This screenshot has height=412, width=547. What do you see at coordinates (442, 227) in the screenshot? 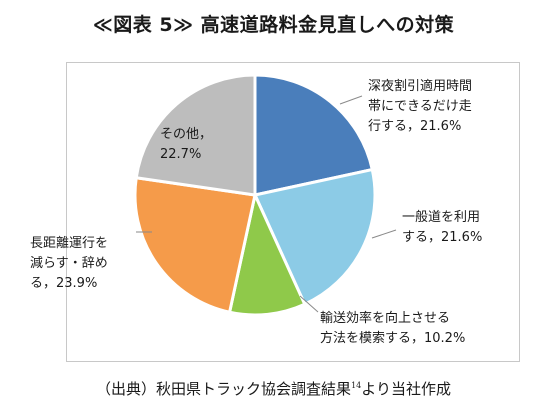
I see `slice-general-road-label: 一般道を利用する，21.6%` at bounding box center [442, 227].